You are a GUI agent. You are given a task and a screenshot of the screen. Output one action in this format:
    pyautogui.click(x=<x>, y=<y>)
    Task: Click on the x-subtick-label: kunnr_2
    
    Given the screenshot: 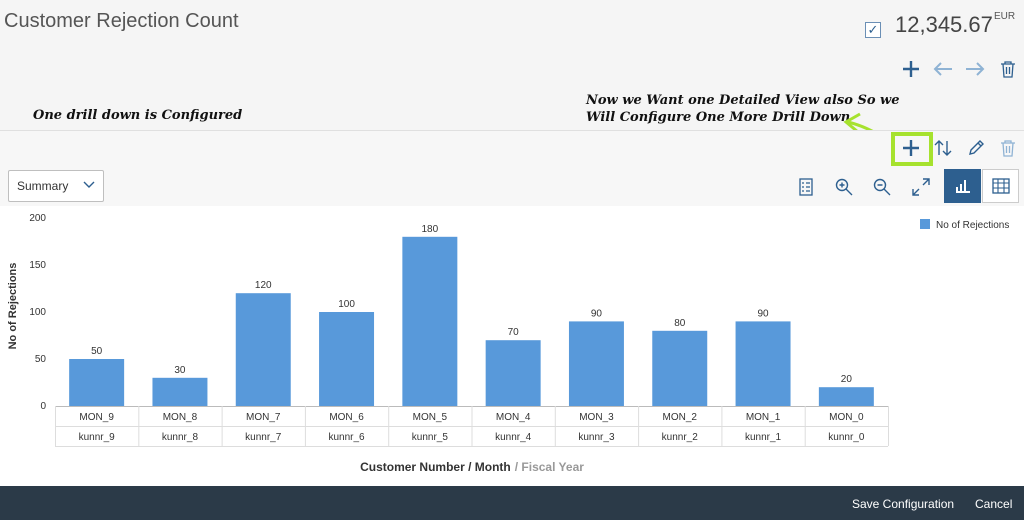 What is the action you would take?
    pyautogui.click(x=680, y=437)
    